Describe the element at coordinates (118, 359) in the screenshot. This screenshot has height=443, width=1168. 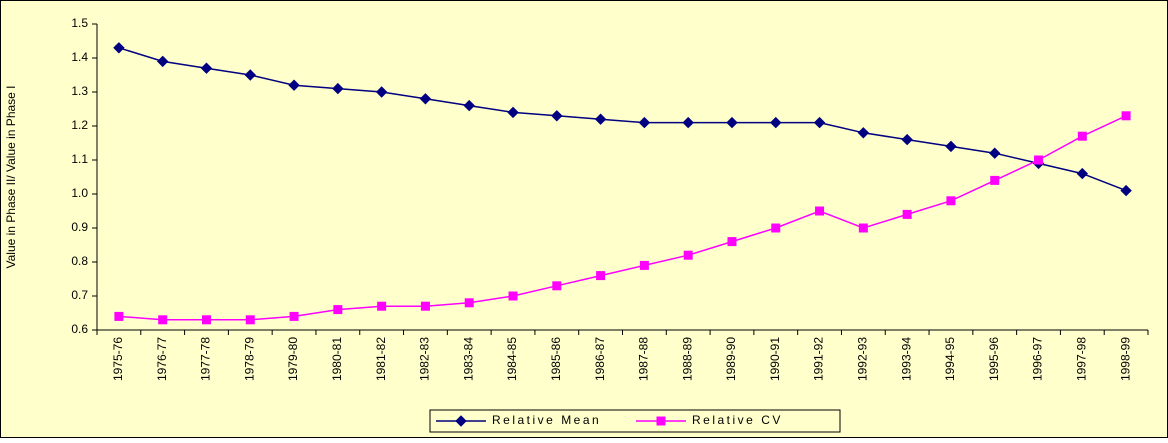
I see `x-tick-label: 1975-76` at that location.